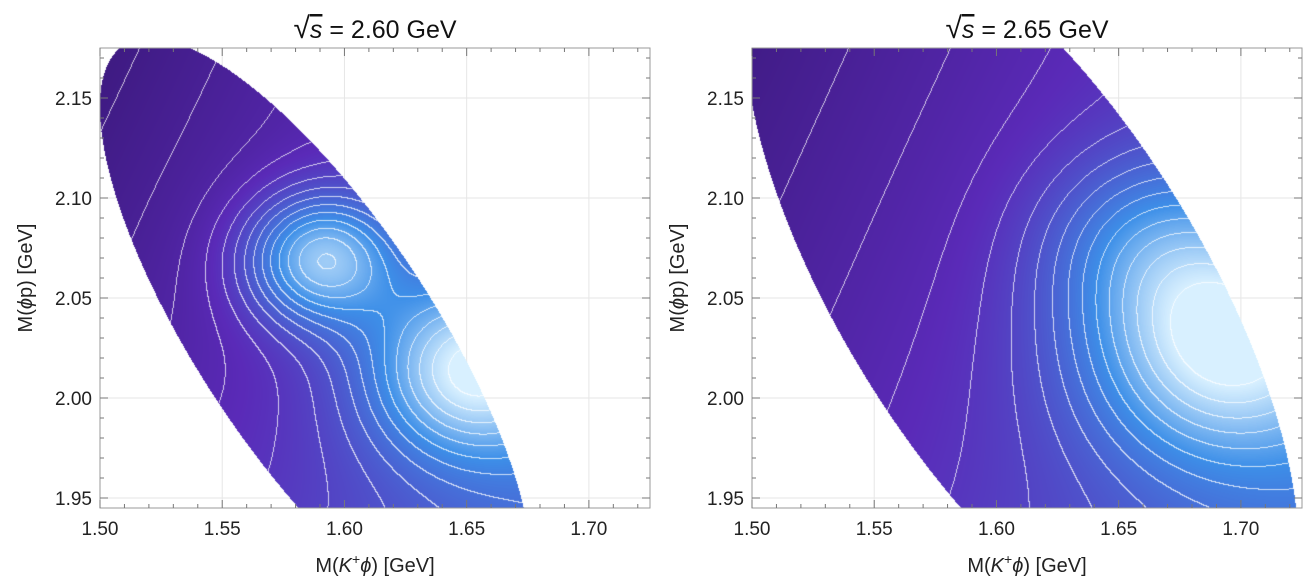  Describe the element at coordinates (374, 28) in the screenshot. I see `chart-title: √s = 2.60 GeV` at that location.